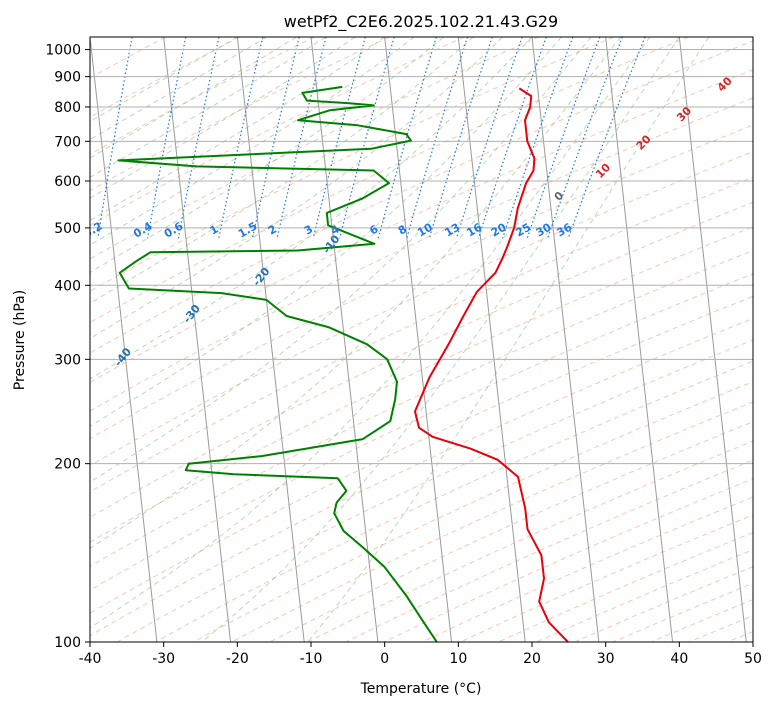  I want to click on y-tick-label: 500, so click(67, 229).